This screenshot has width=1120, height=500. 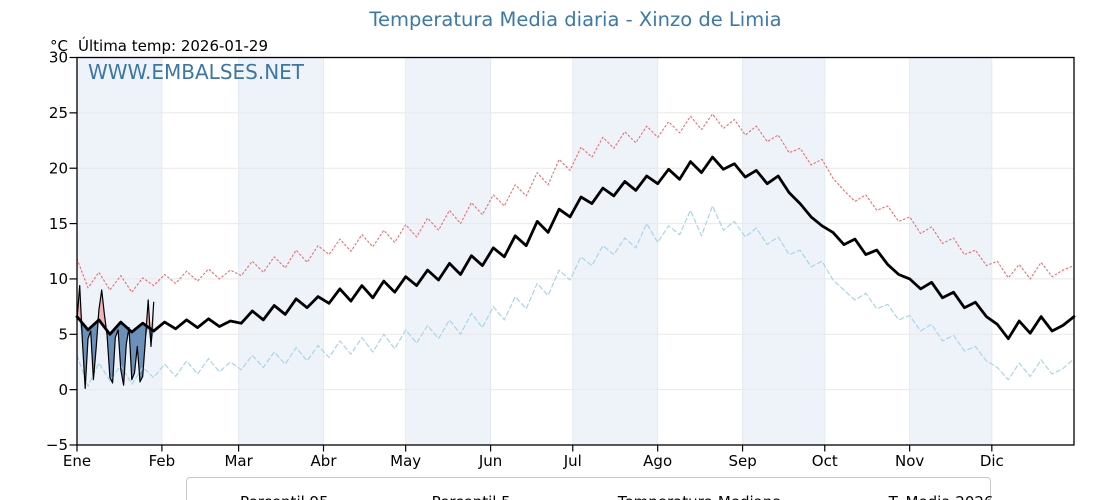 What do you see at coordinates (572, 461) in the screenshot?
I see `svg-text: Jul` at bounding box center [572, 461].